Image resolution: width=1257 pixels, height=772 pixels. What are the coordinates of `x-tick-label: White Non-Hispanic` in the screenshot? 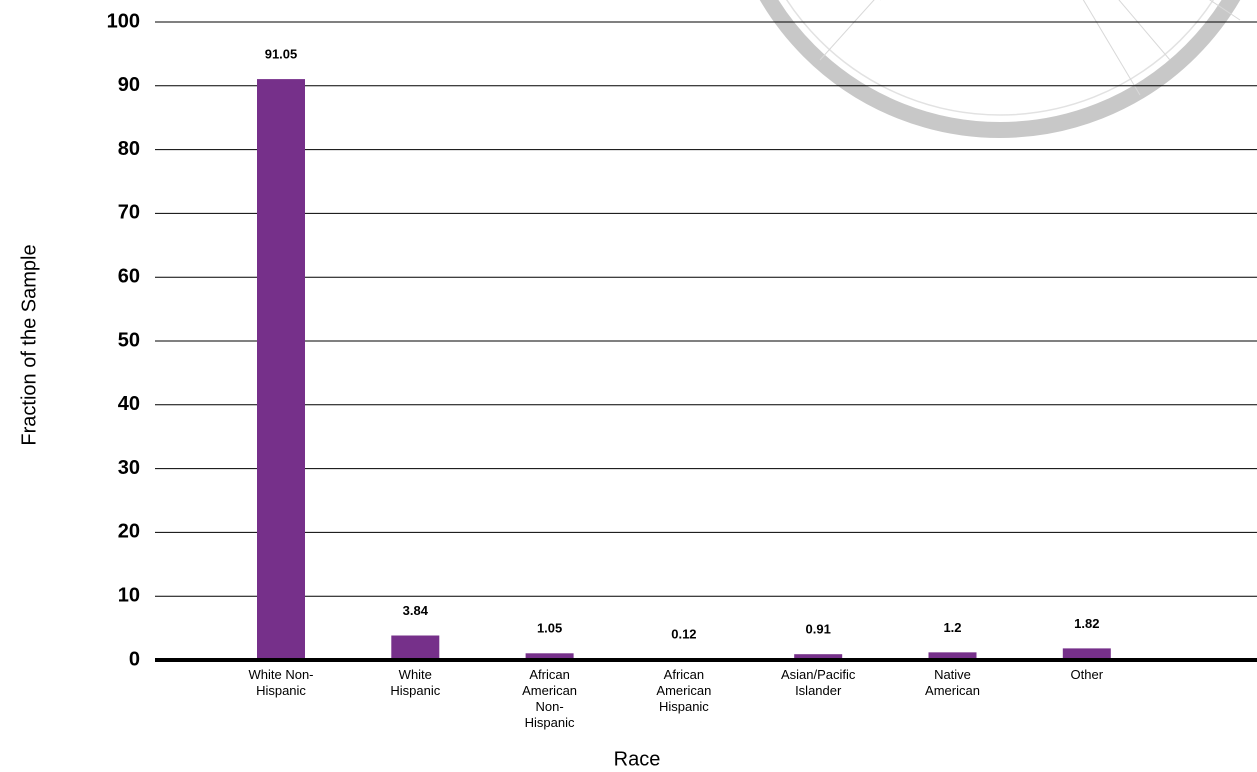 It's located at (281, 682).